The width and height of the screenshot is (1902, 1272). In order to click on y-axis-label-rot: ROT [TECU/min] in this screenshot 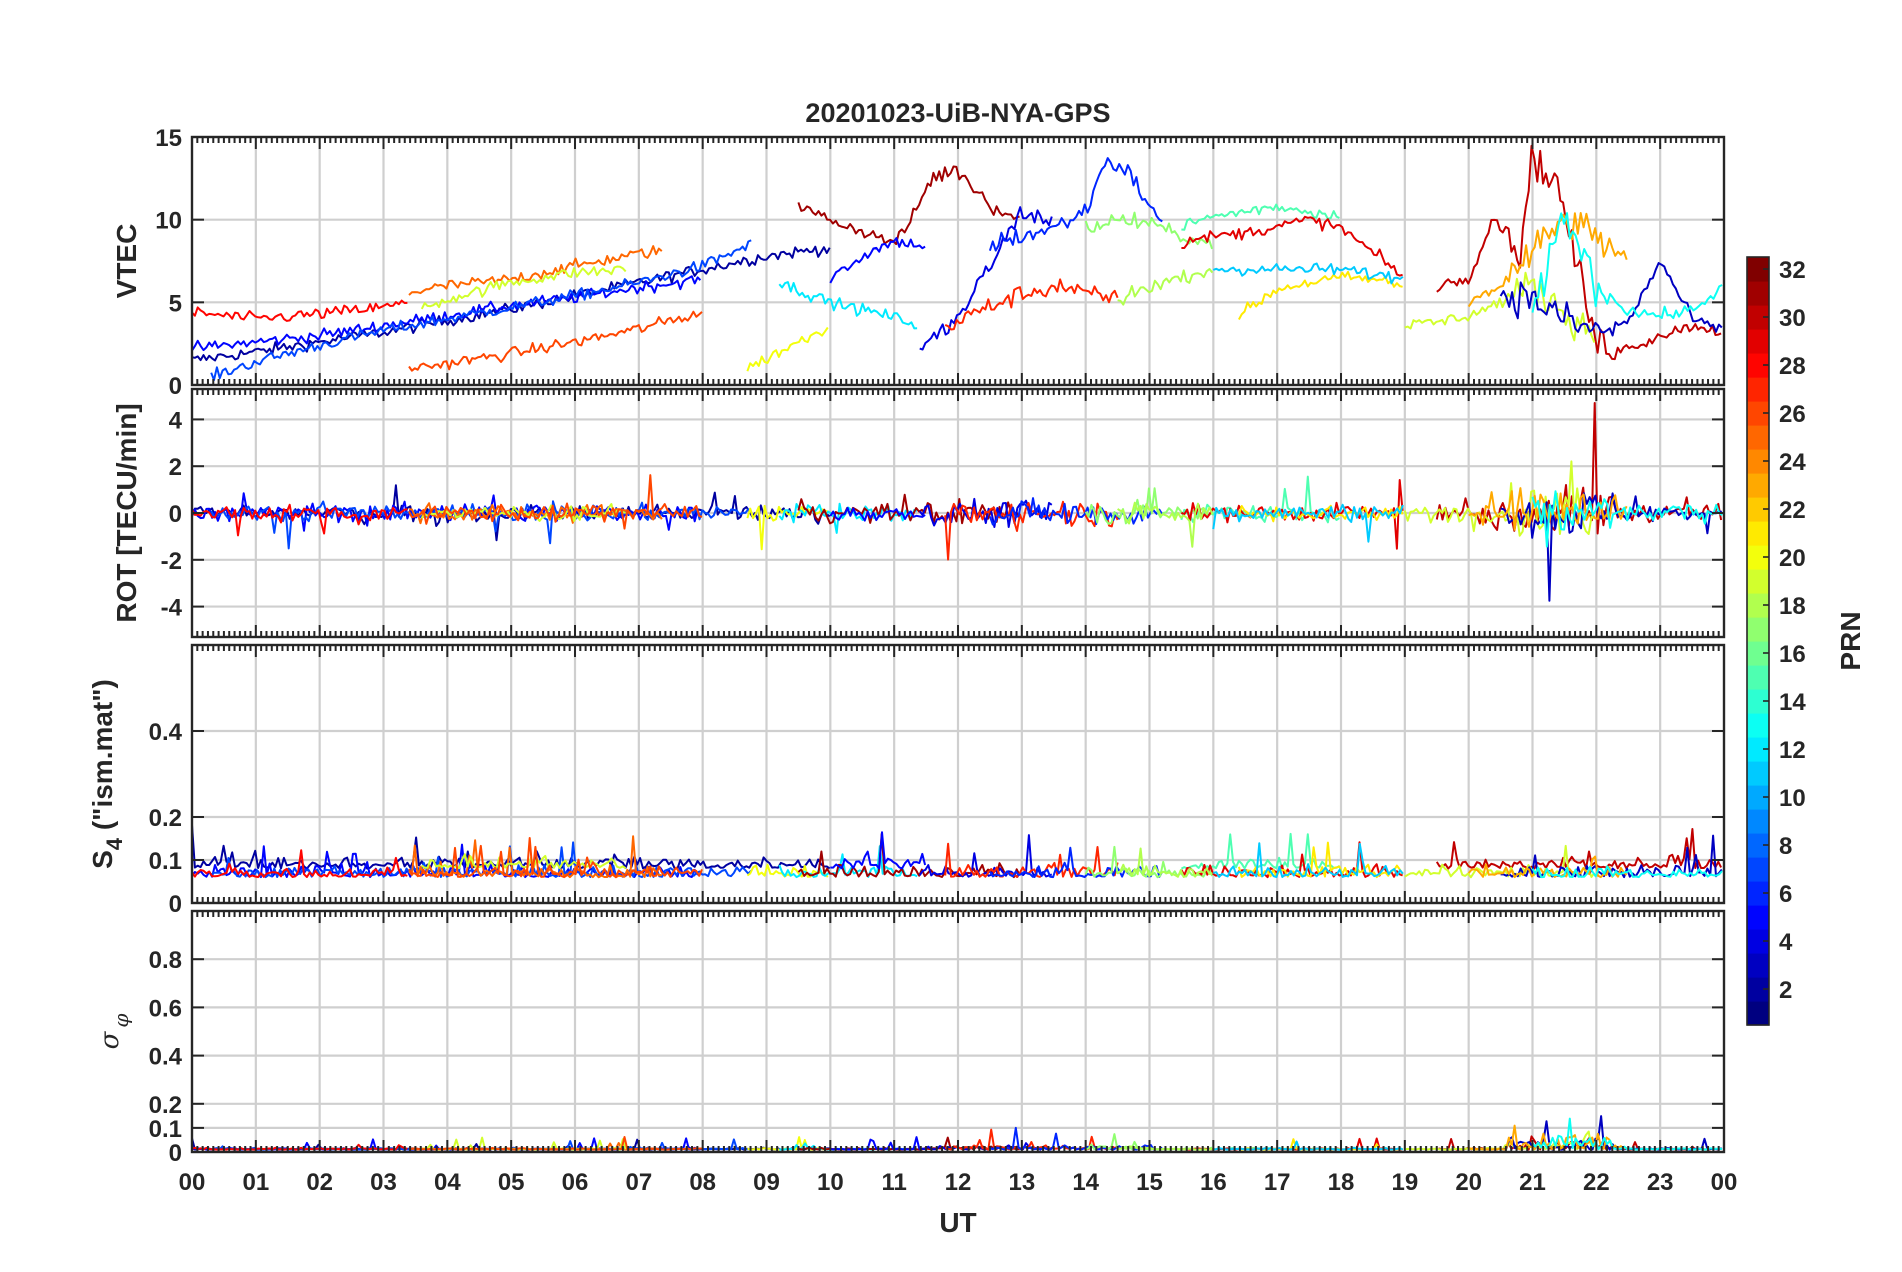, I will do `click(126, 512)`.